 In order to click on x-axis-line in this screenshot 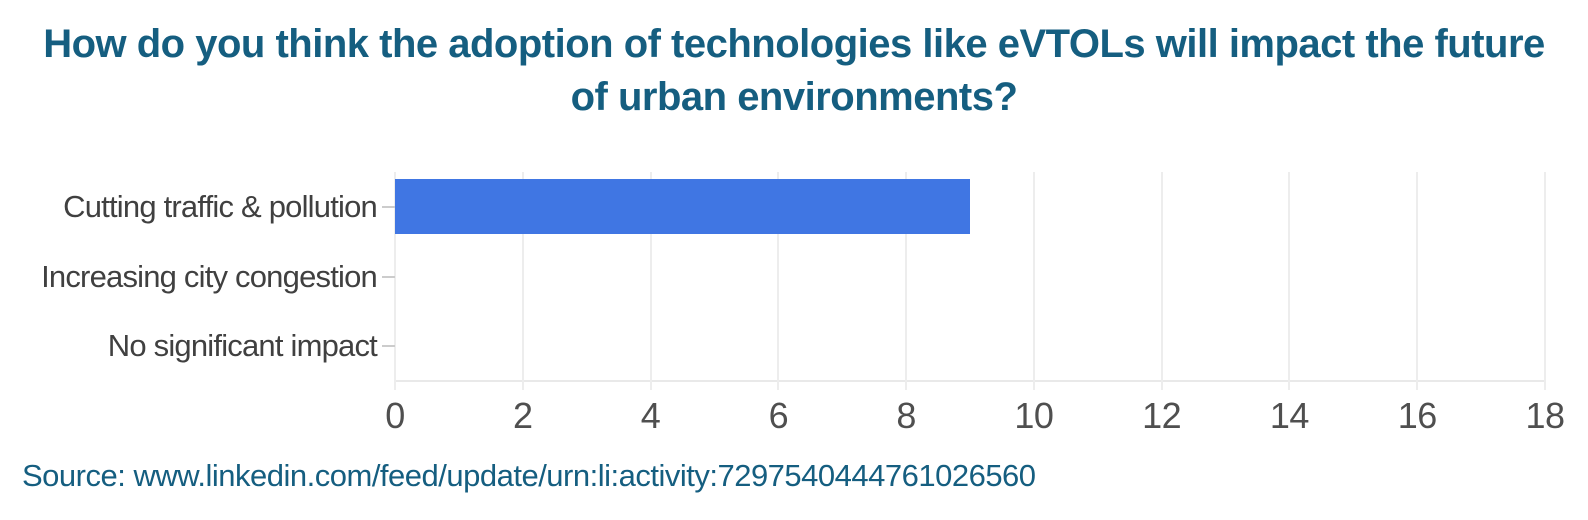, I will do `click(970, 381)`.